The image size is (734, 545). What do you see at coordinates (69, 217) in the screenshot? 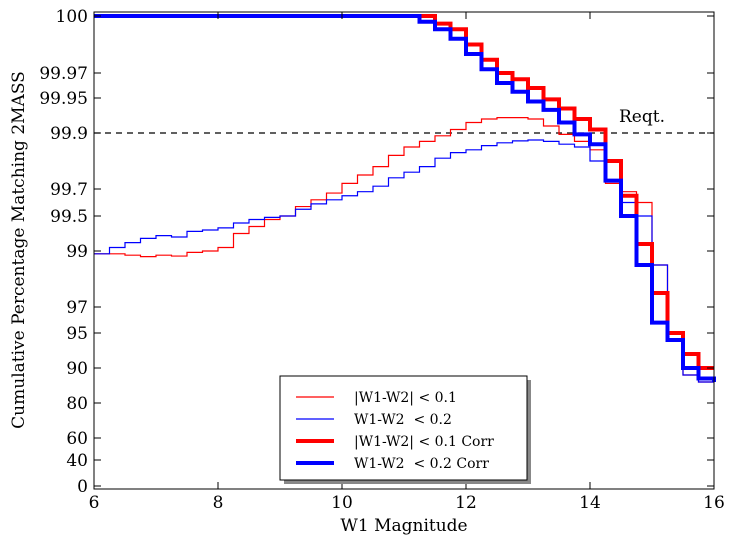
I see `y-tick-label: 99.5` at bounding box center [69, 217].